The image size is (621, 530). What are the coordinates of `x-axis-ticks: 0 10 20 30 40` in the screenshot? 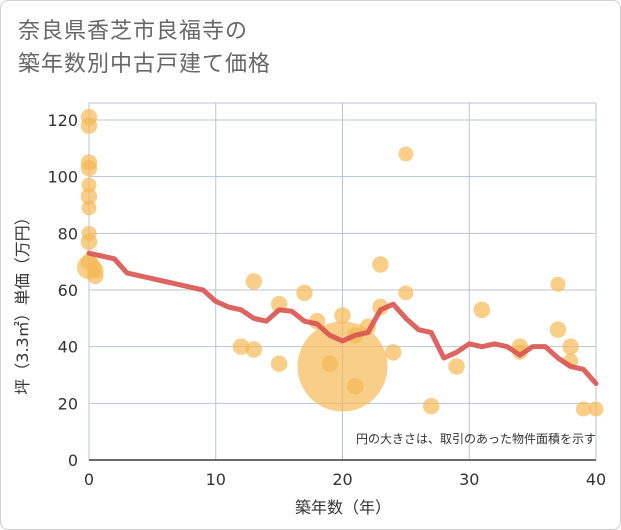 It's located at (345, 479).